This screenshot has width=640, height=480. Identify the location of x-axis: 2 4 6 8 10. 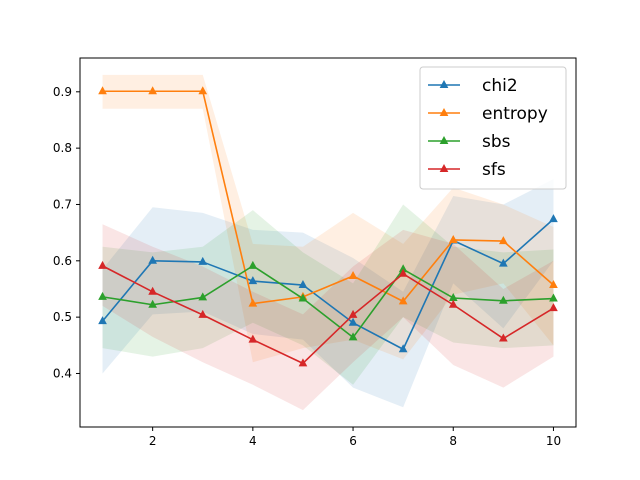
(355, 437).